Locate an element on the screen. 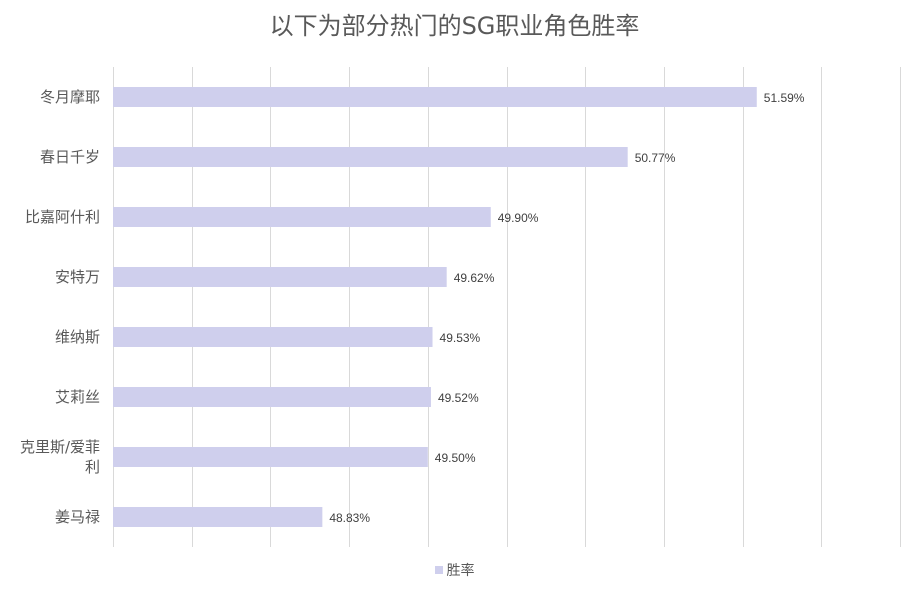 Image resolution: width=909 pixels, height=591 pixels. category-label-line: 维纳斯 is located at coordinates (77, 337).